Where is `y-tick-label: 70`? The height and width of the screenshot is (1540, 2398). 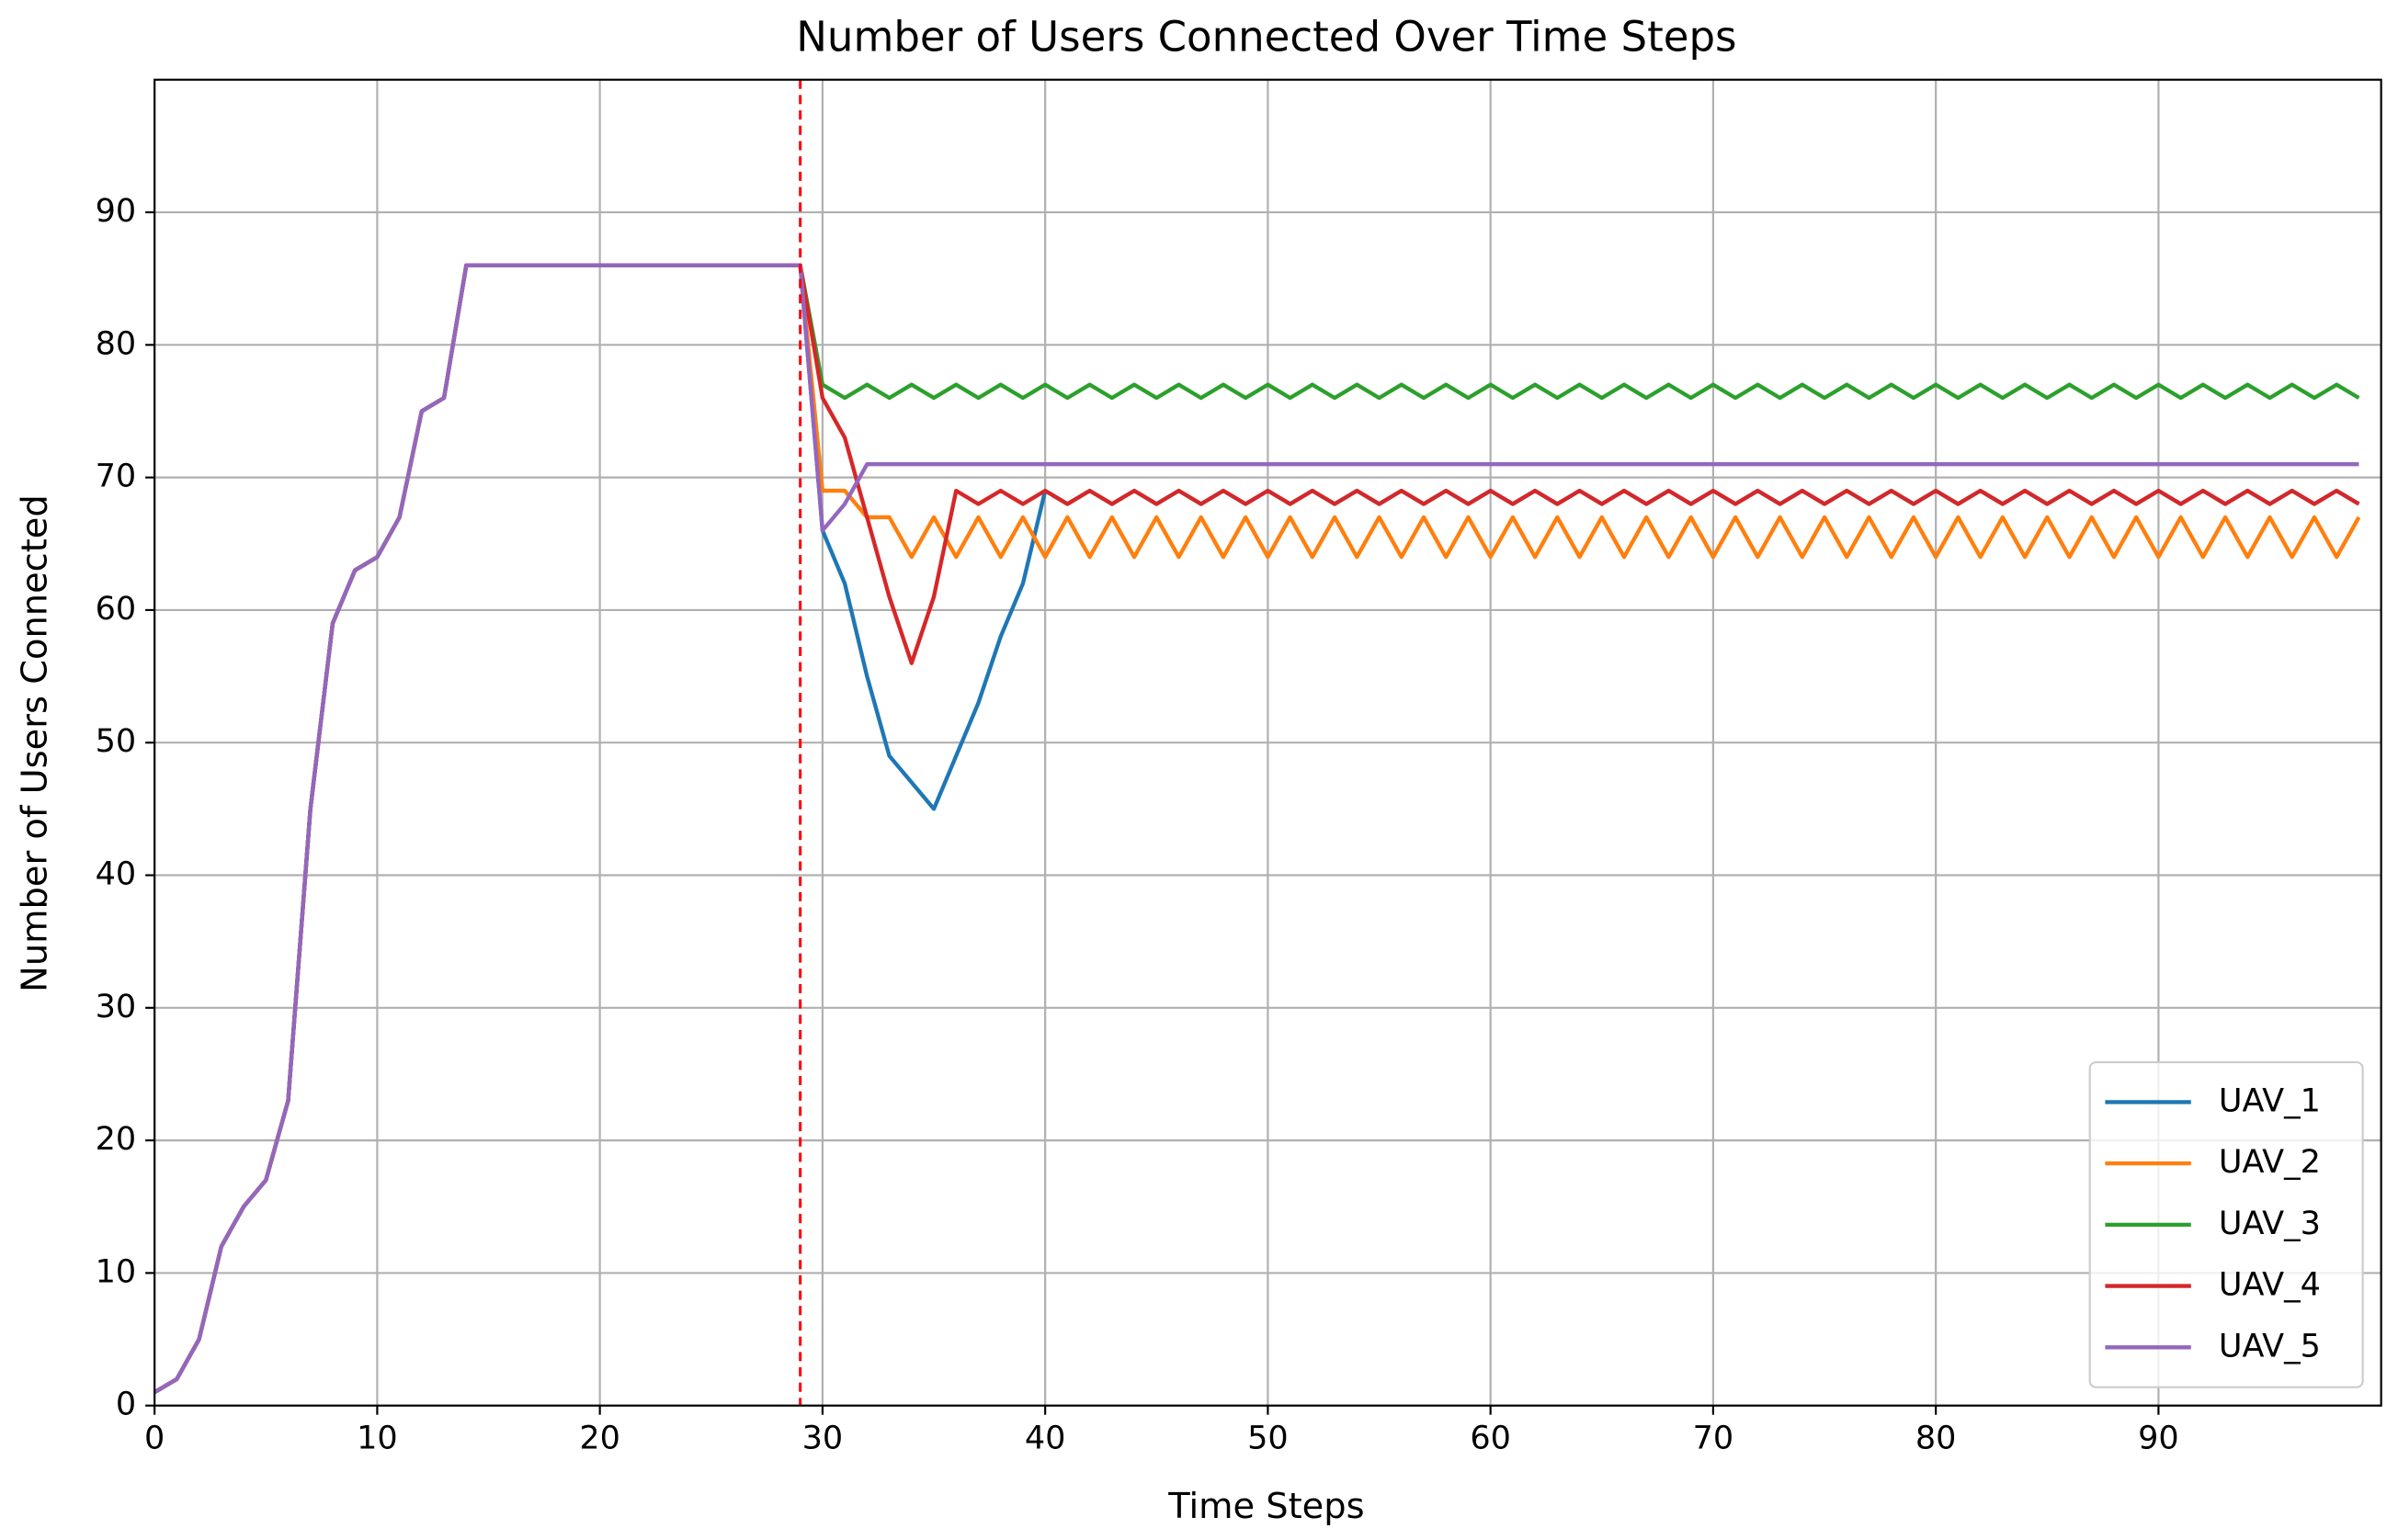 y-tick-label: 70 is located at coordinates (116, 476).